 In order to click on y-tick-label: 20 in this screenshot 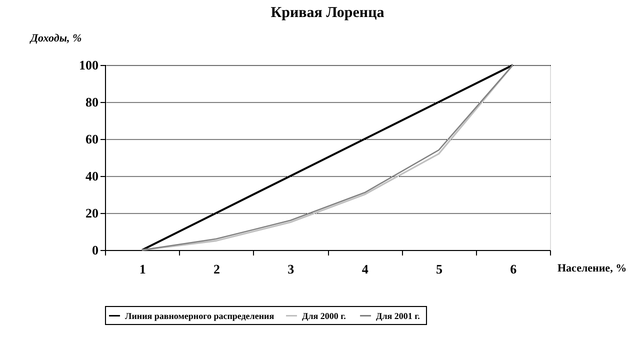, I will do `click(92, 213)`.